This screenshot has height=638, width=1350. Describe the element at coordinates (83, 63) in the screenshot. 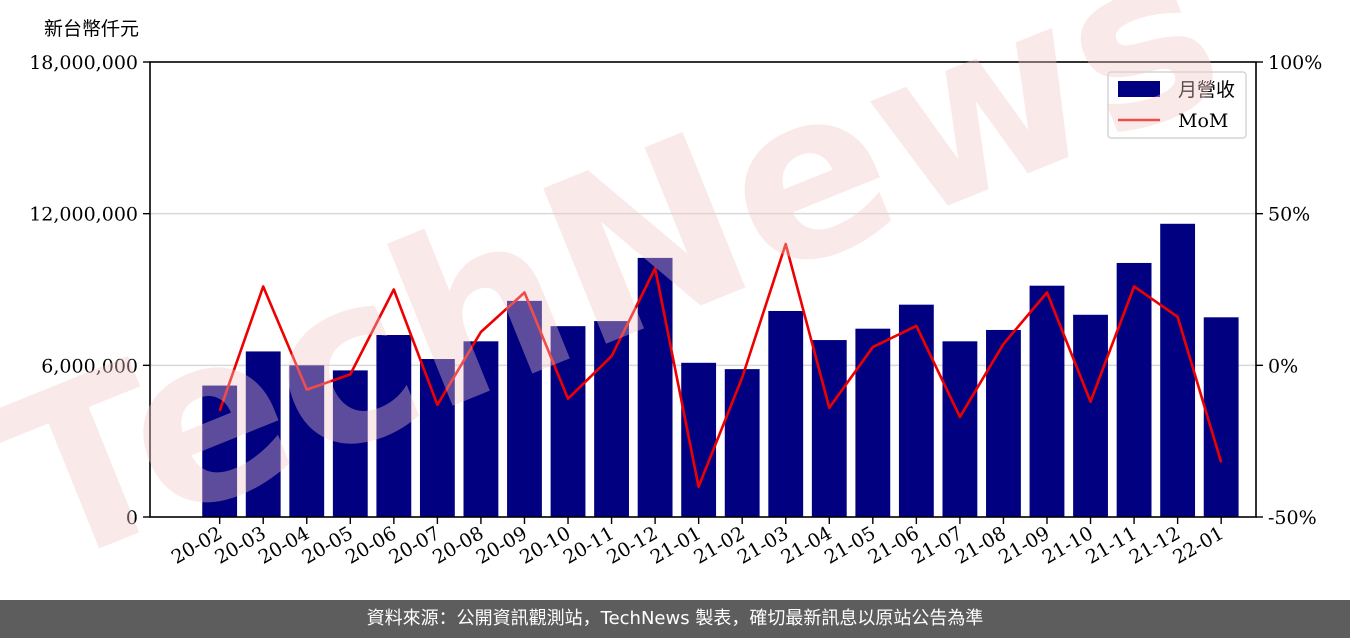

I see `left-tick-label: 18,000,000` at that location.